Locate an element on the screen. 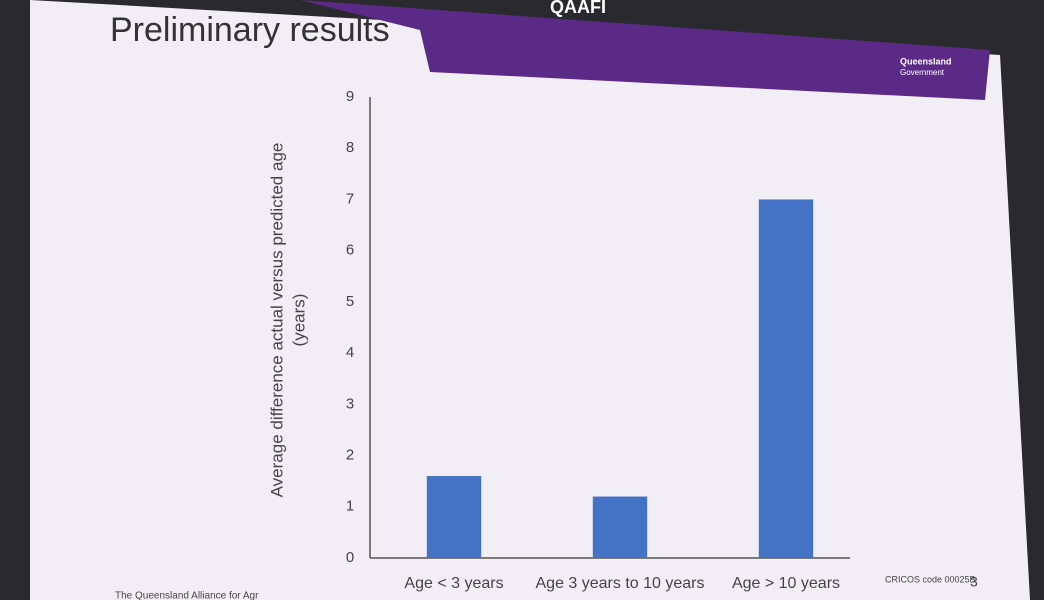  y-tick-label: 9 is located at coordinates (350, 96).